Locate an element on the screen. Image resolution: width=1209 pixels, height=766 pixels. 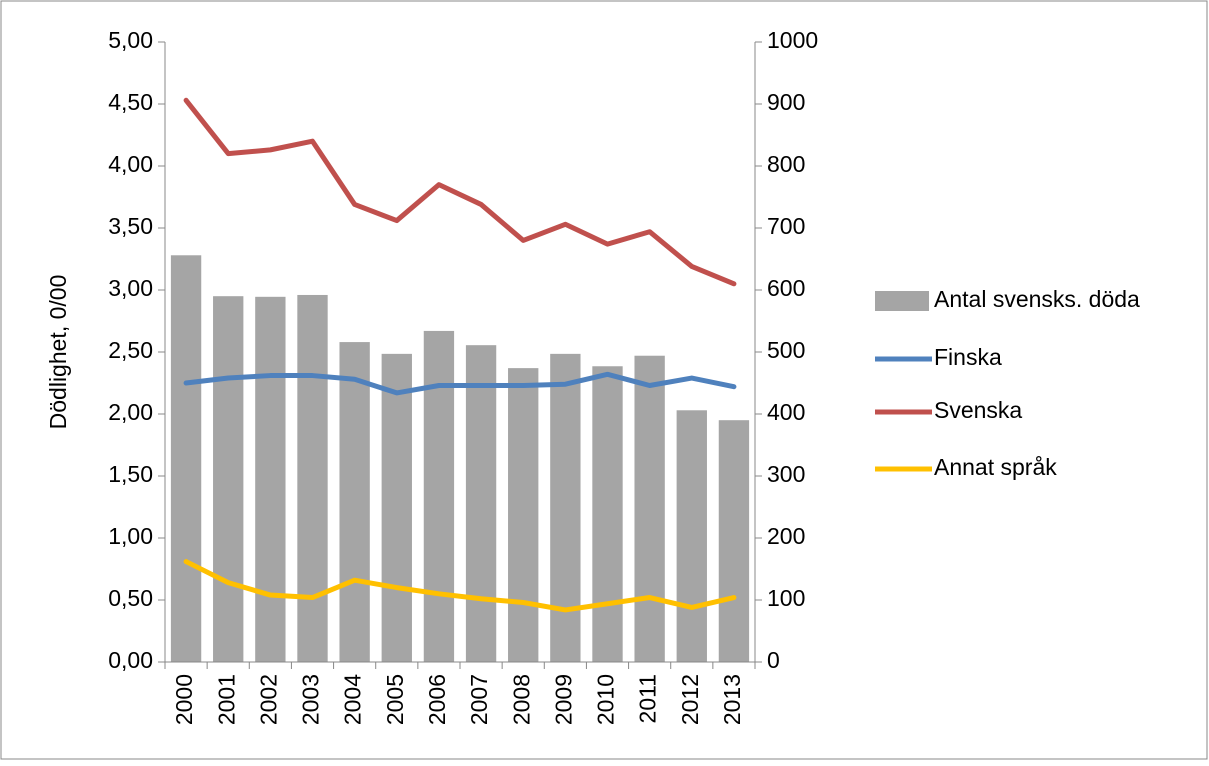
y-tick-label: 4,00 is located at coordinates (130, 164).